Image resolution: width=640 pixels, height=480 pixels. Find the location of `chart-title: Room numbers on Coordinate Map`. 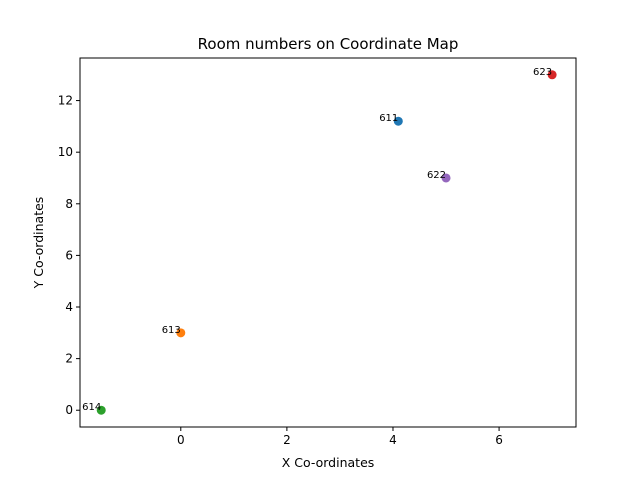

chart-title: Room numbers on Coordinate Map is located at coordinates (328, 44).